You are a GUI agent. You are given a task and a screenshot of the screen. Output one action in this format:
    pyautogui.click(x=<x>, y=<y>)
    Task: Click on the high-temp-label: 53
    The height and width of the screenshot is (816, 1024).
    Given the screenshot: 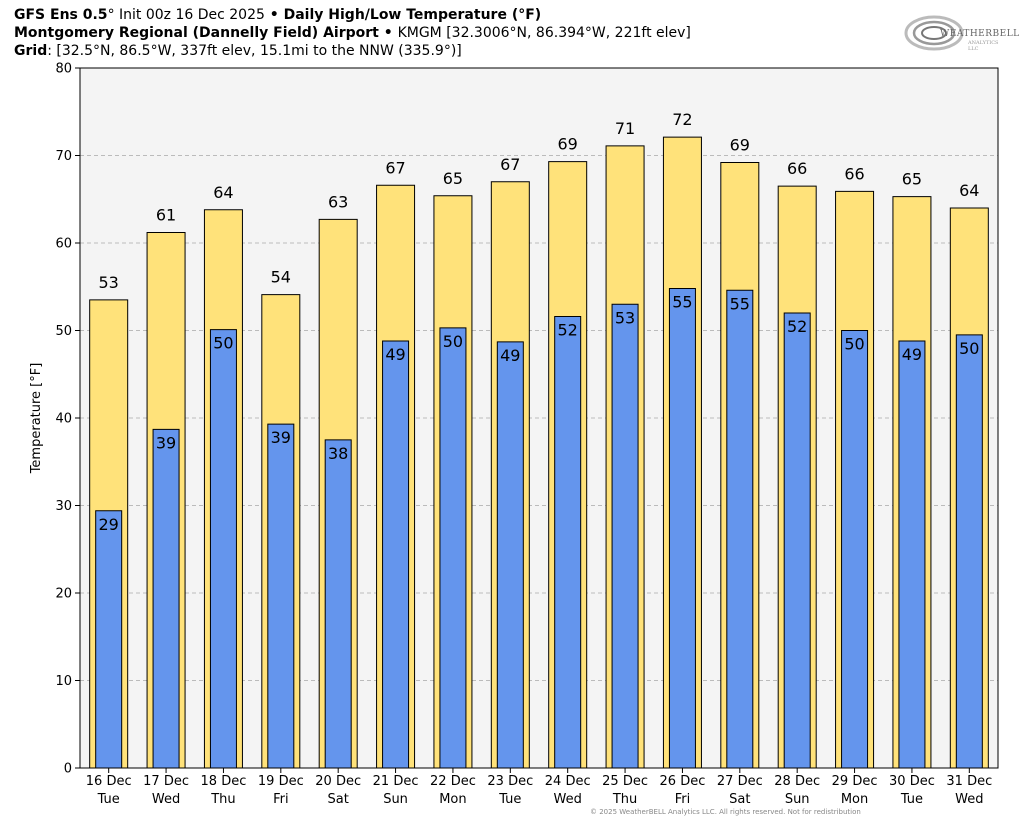 What is the action you would take?
    pyautogui.click(x=109, y=282)
    